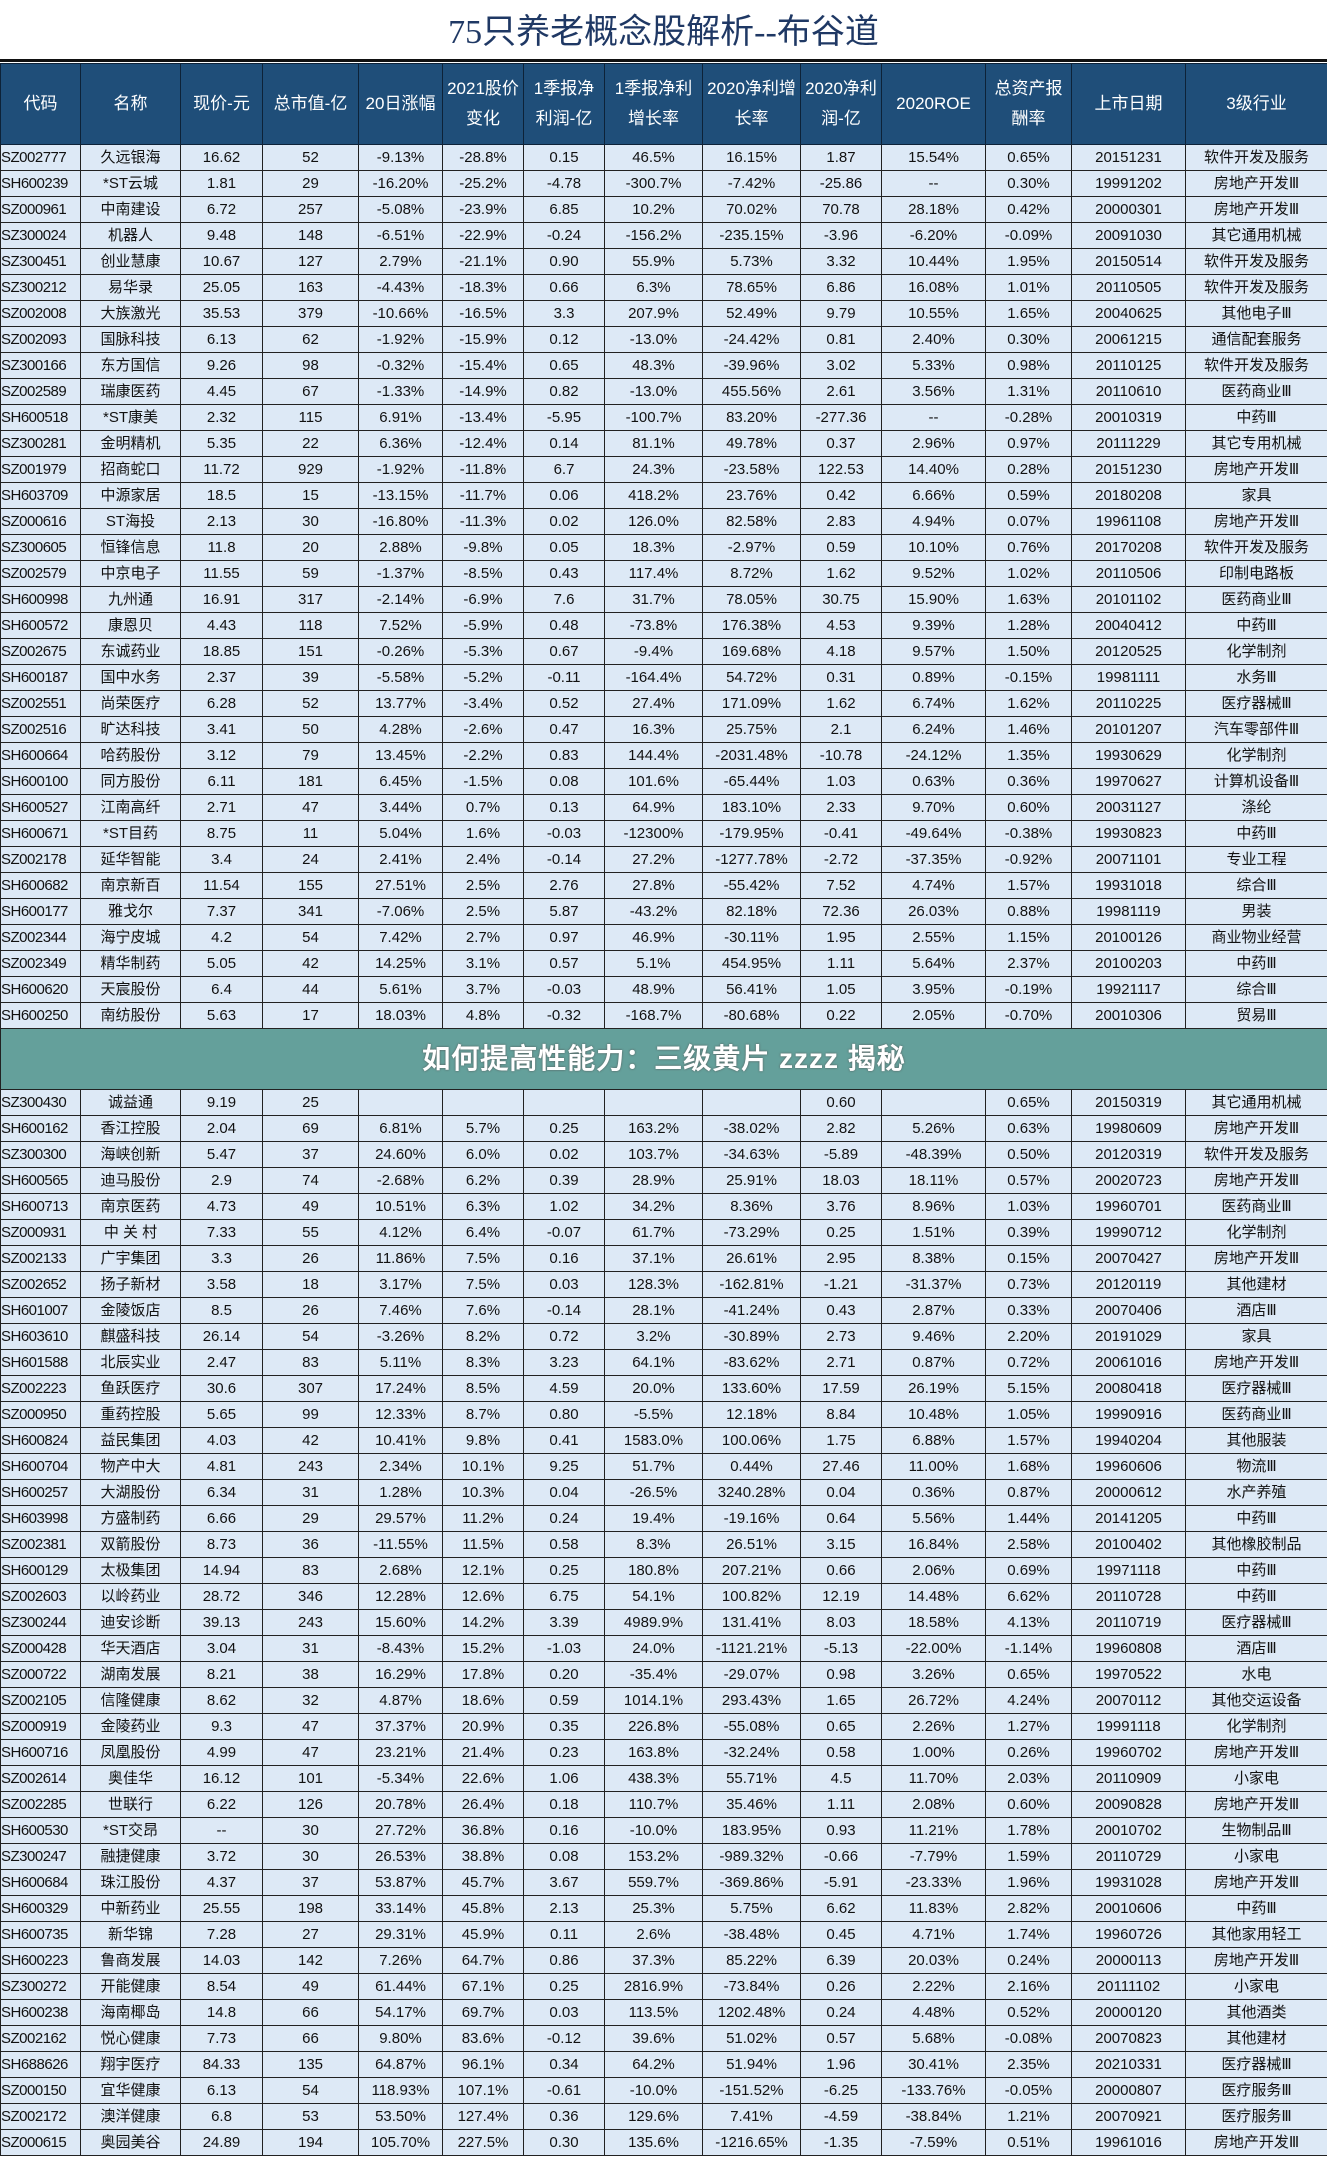 The height and width of the screenshot is (2172, 1327). Describe the element at coordinates (933, 1622) in the screenshot. I see `cell-roe-2020: 18.58%` at that location.